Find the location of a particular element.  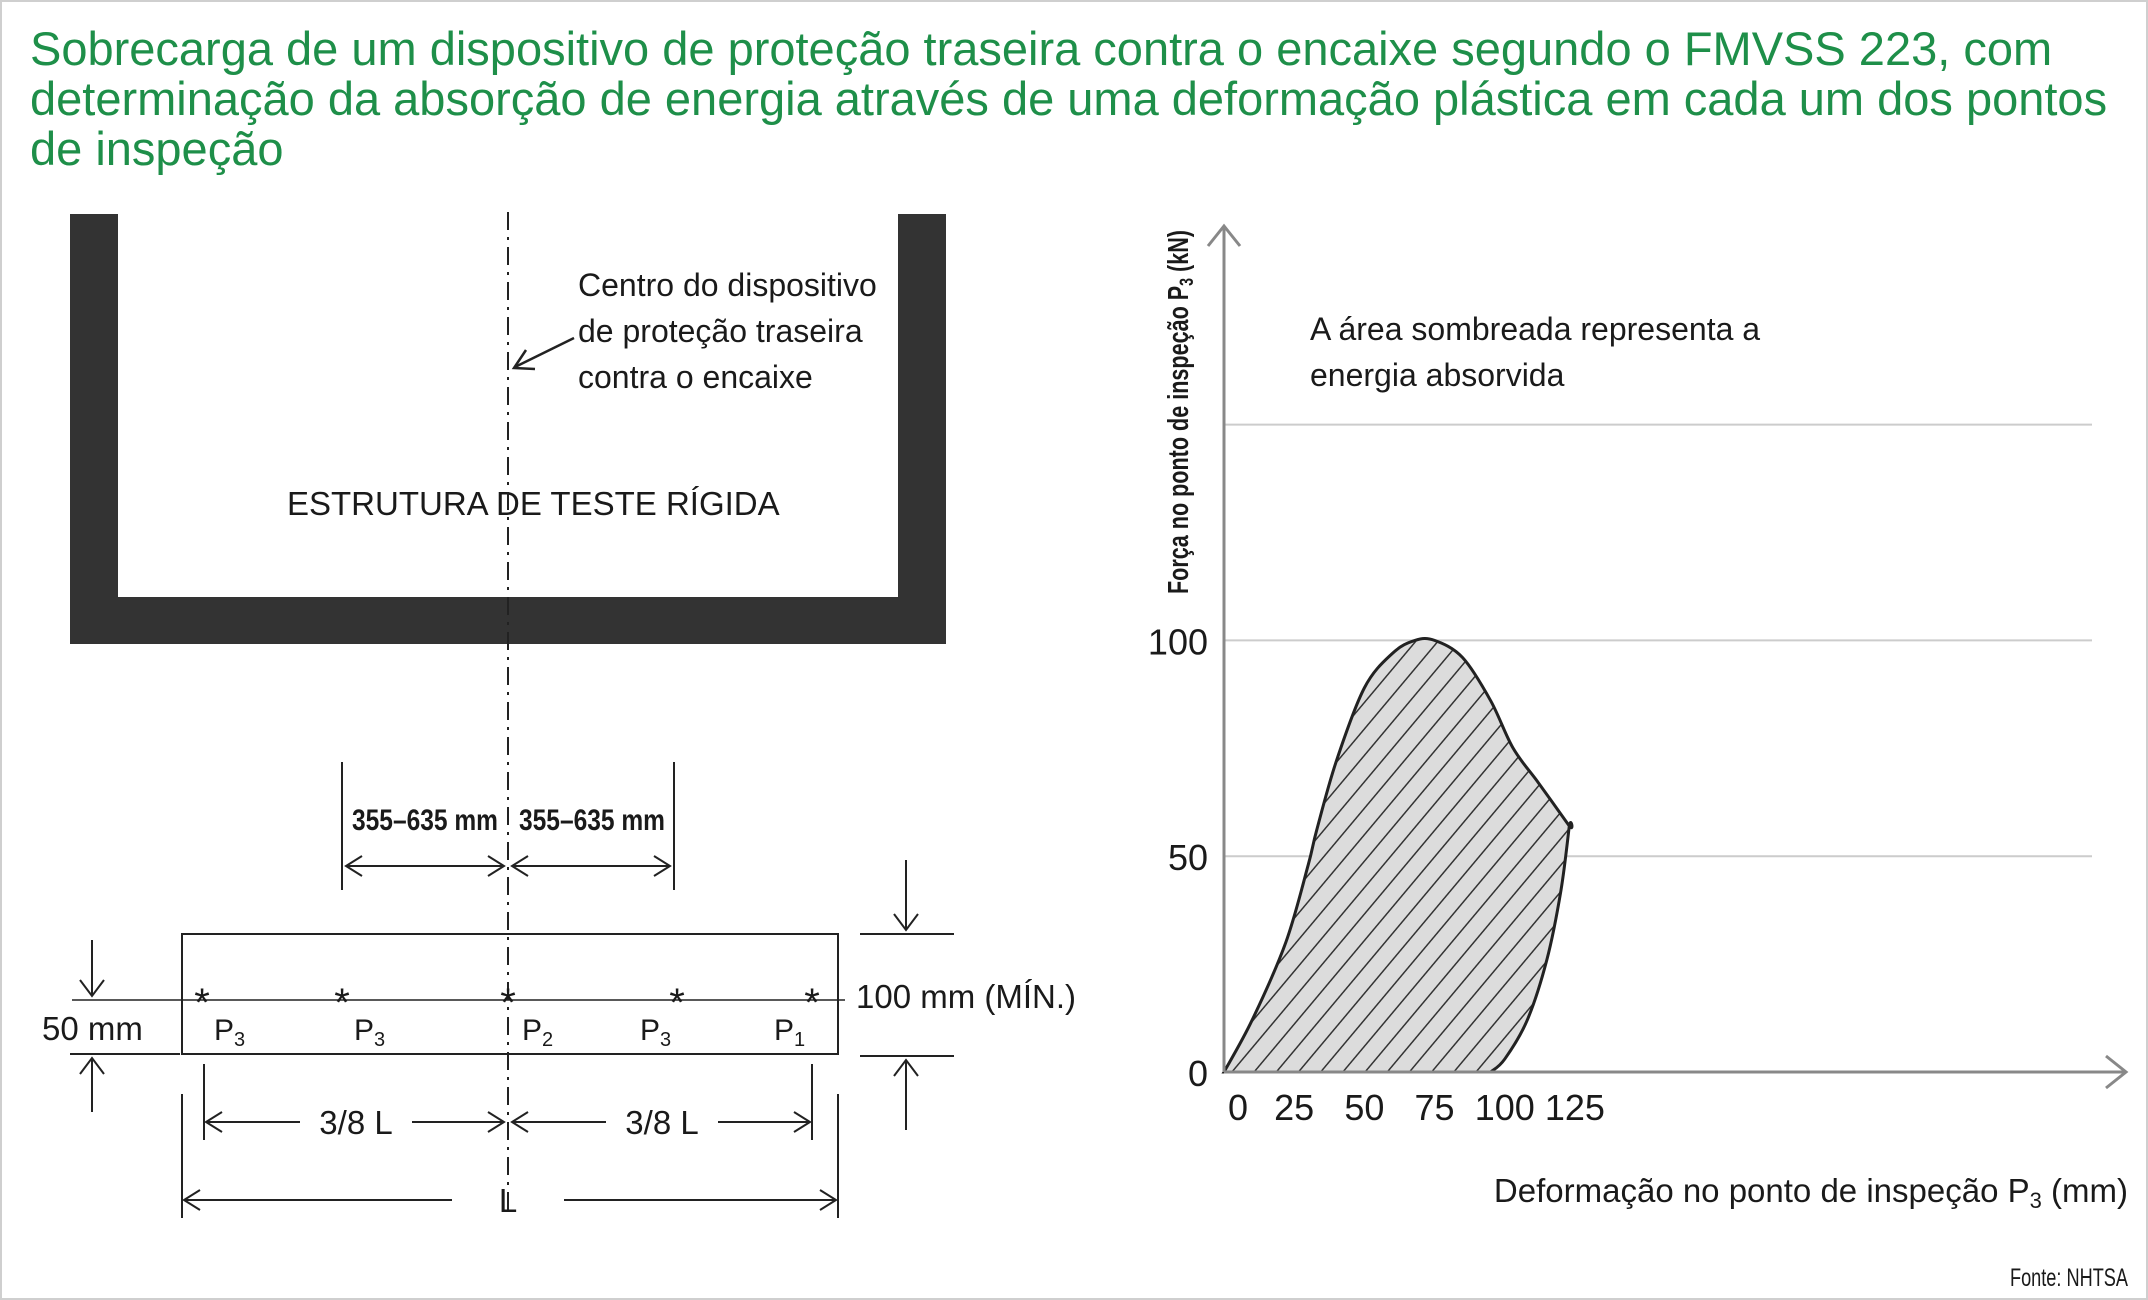

x-tick-label: 125 is located at coordinates (1575, 1107).